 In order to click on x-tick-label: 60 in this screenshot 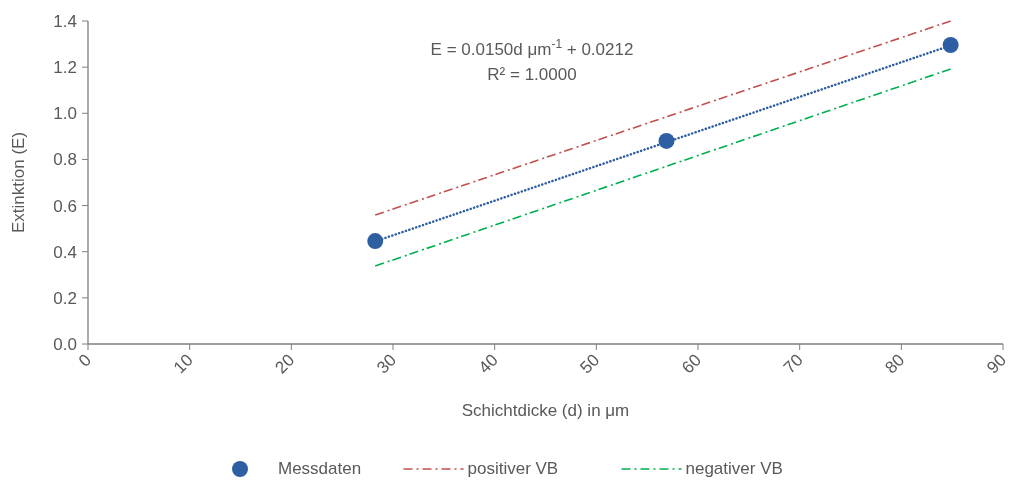, I will do `click(691, 364)`.